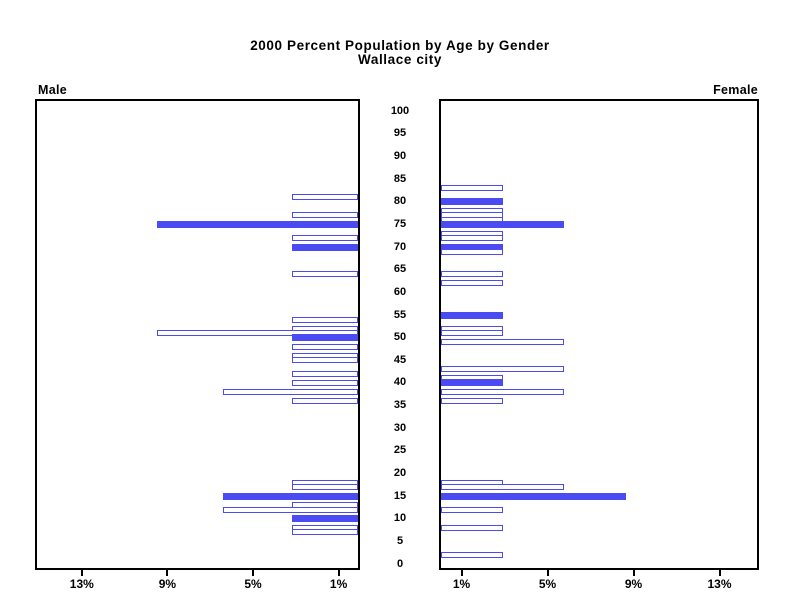 The height and width of the screenshot is (600, 800). Describe the element at coordinates (400, 563) in the screenshot. I see `age-label-0: 0` at that location.